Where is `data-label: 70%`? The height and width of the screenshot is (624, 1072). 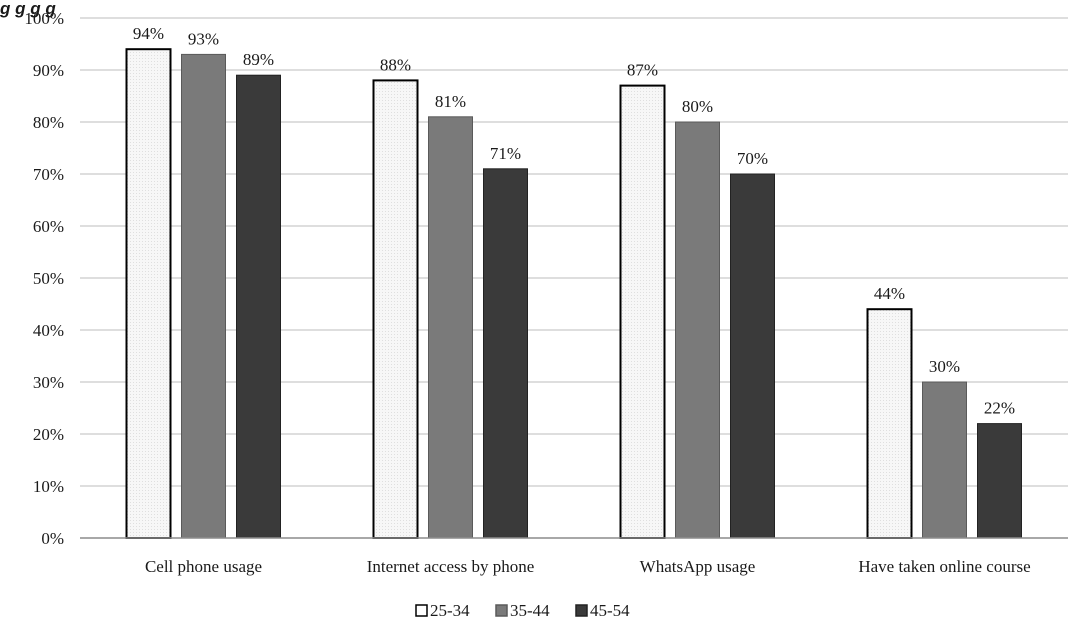
data-label: 70% is located at coordinates (752, 158).